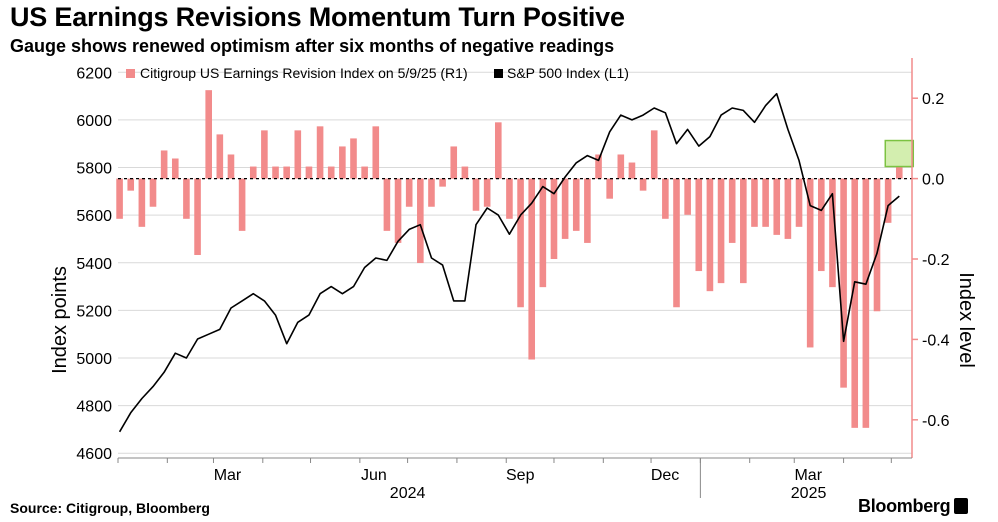  Describe the element at coordinates (665, 475) in the screenshot. I see `x-tick-label-3: Dec` at that location.